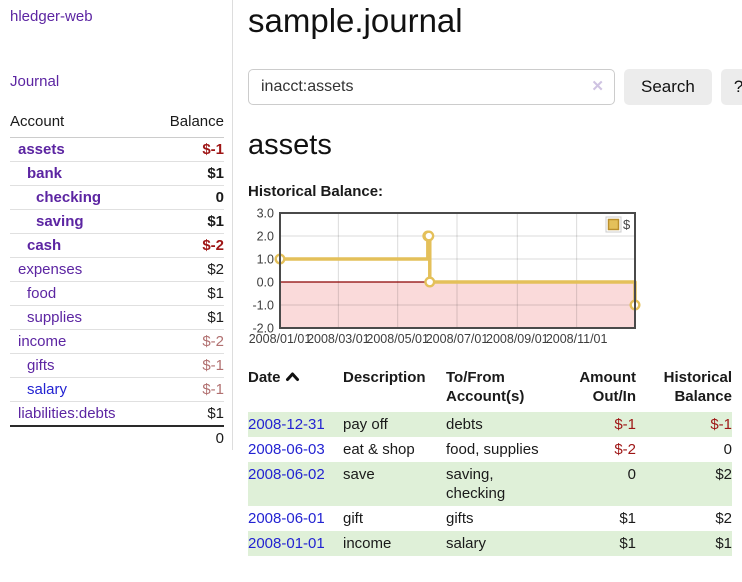  I want to click on page-title: sample.journal, so click(355, 20).